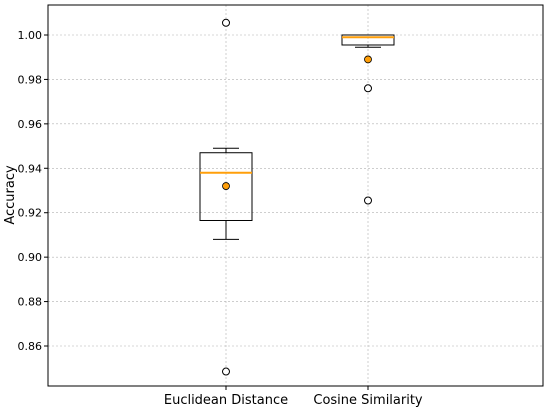 The width and height of the screenshot is (550, 410). What do you see at coordinates (226, 400) in the screenshot?
I see `x-category-label: Euclidean Distance` at bounding box center [226, 400].